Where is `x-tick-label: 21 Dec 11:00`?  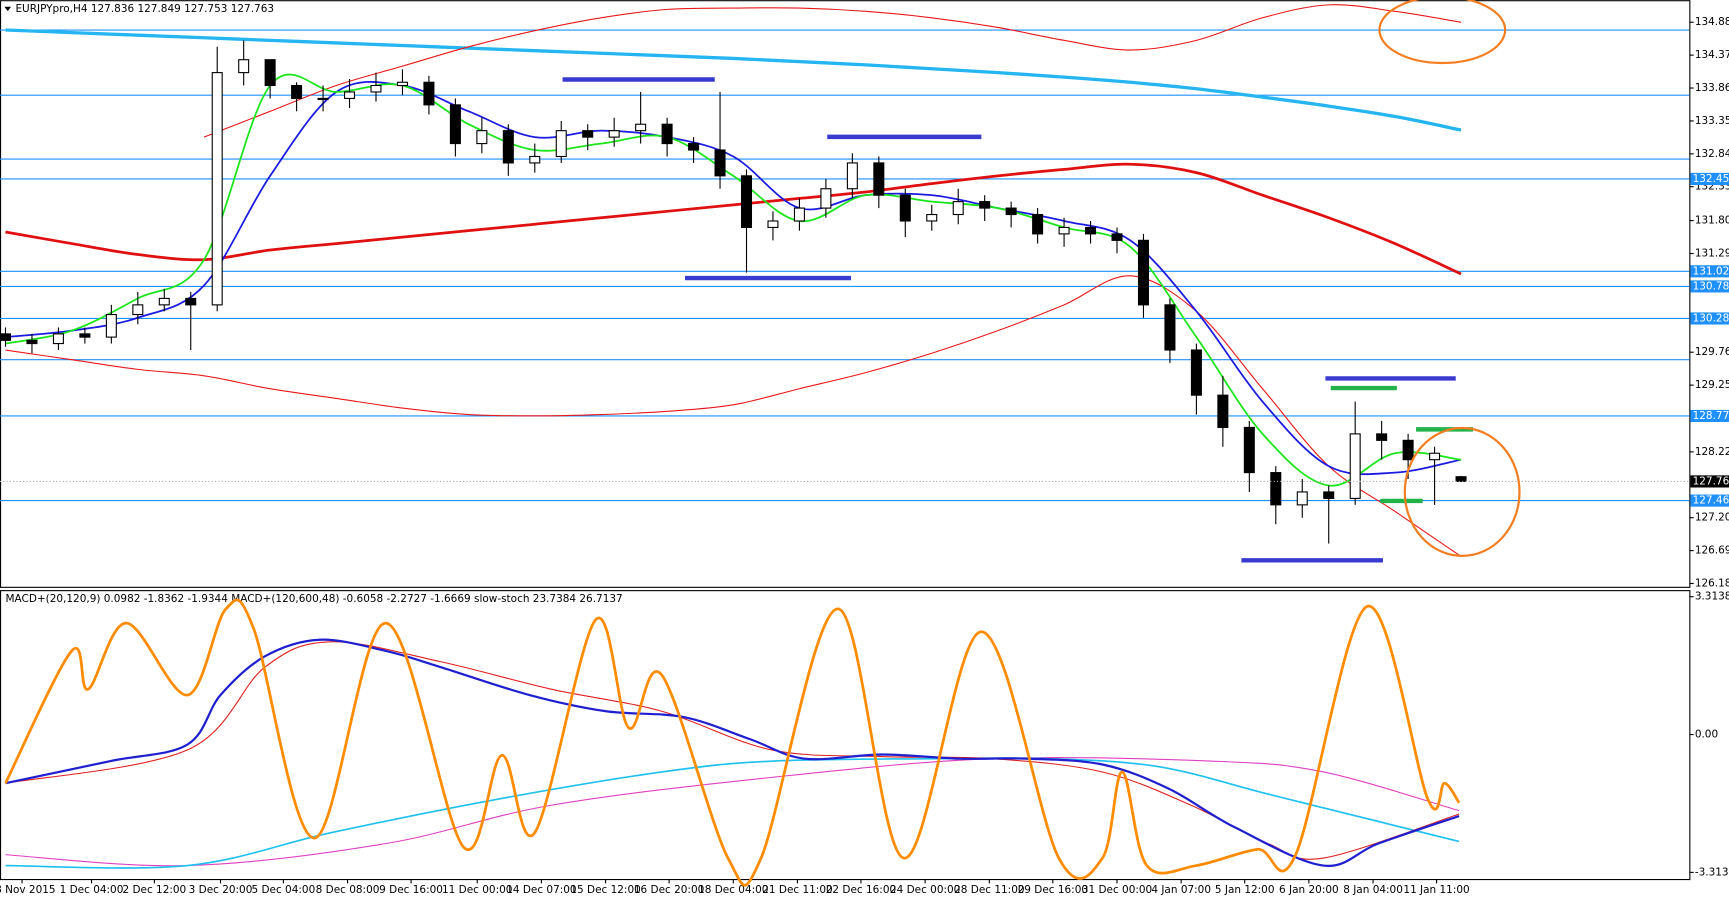
x-tick-label: 21 Dec 11:00 is located at coordinates (797, 890).